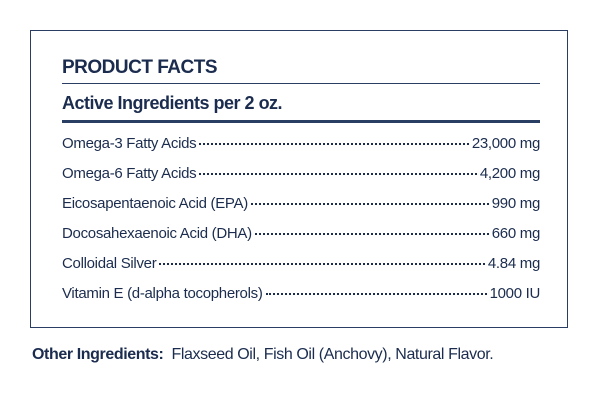  I want to click on ingredient-name: Omega-6 Fatty Acids, so click(129, 173).